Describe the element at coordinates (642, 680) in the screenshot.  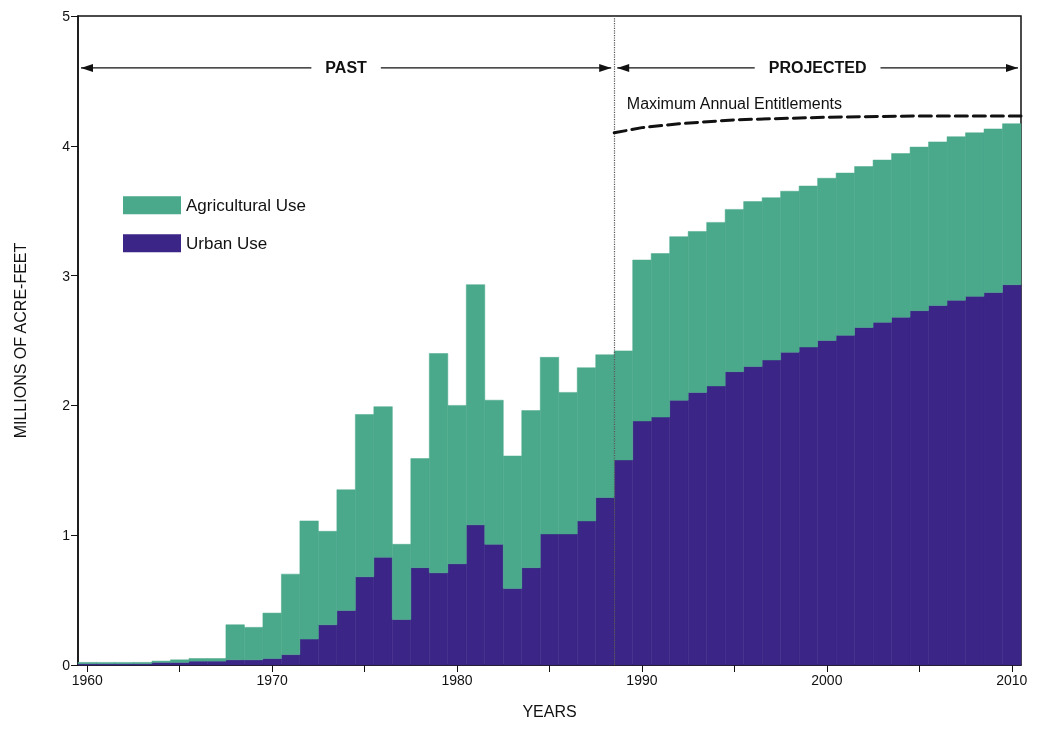
I see `x-tick-label: 1990` at that location.